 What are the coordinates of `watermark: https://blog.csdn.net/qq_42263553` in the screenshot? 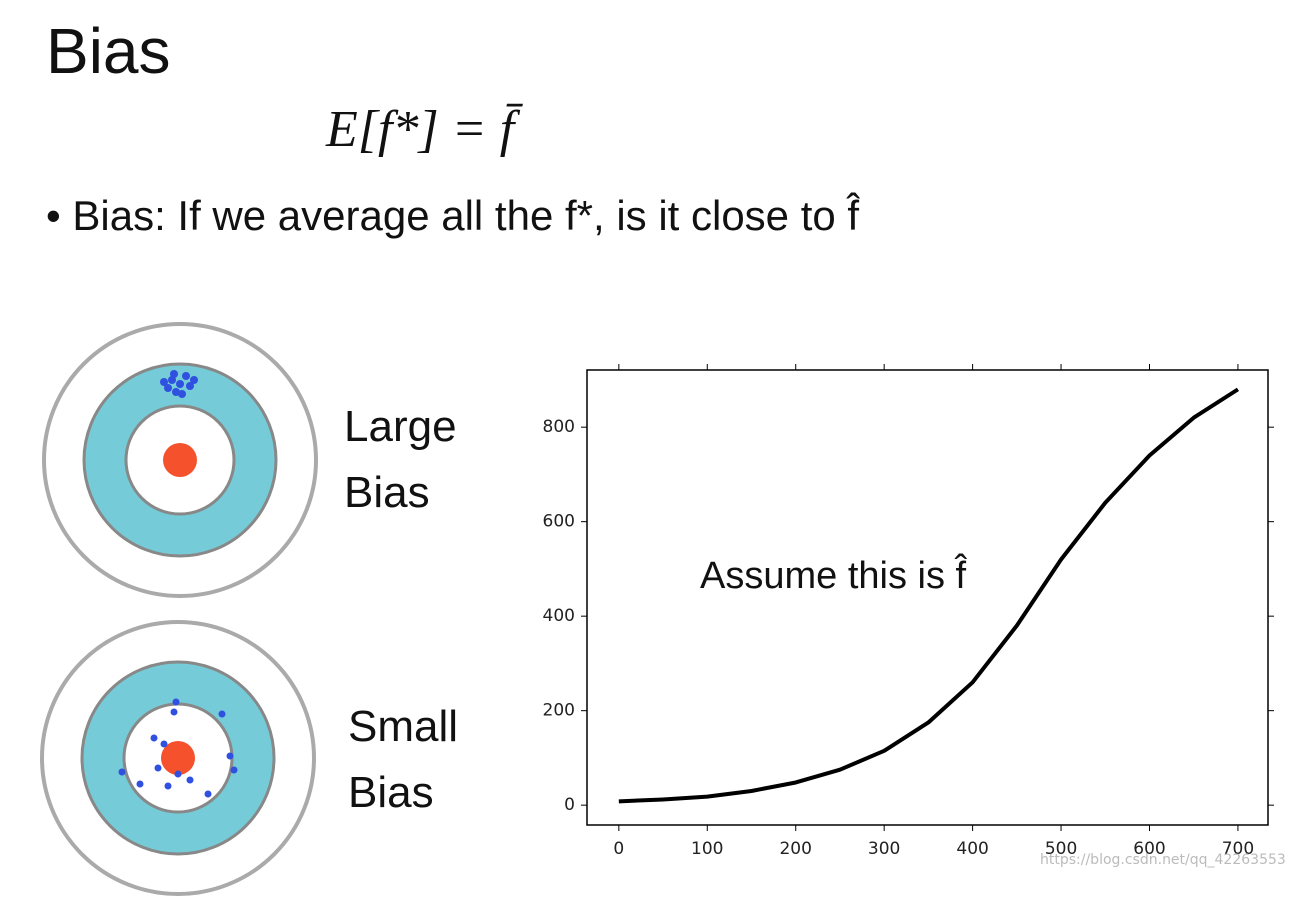 It's located at (1163, 860).